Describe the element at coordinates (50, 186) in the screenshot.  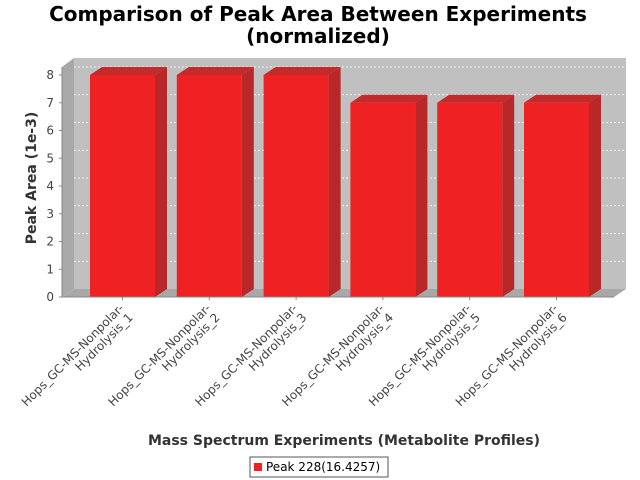
I see `y-tick-label: 4` at that location.